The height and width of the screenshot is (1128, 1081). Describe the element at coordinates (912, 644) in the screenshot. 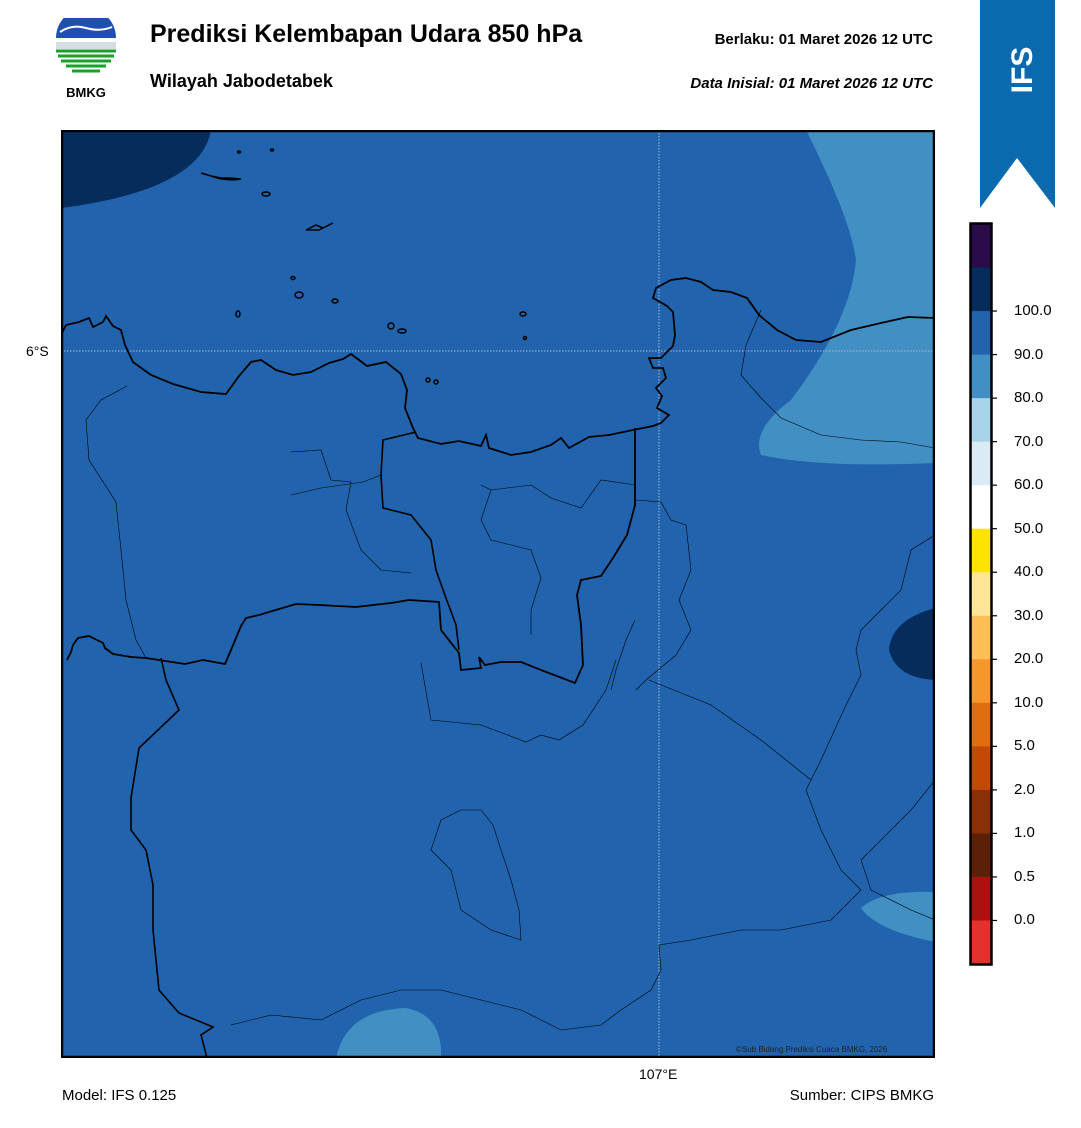

I see `contour-high-east` at that location.